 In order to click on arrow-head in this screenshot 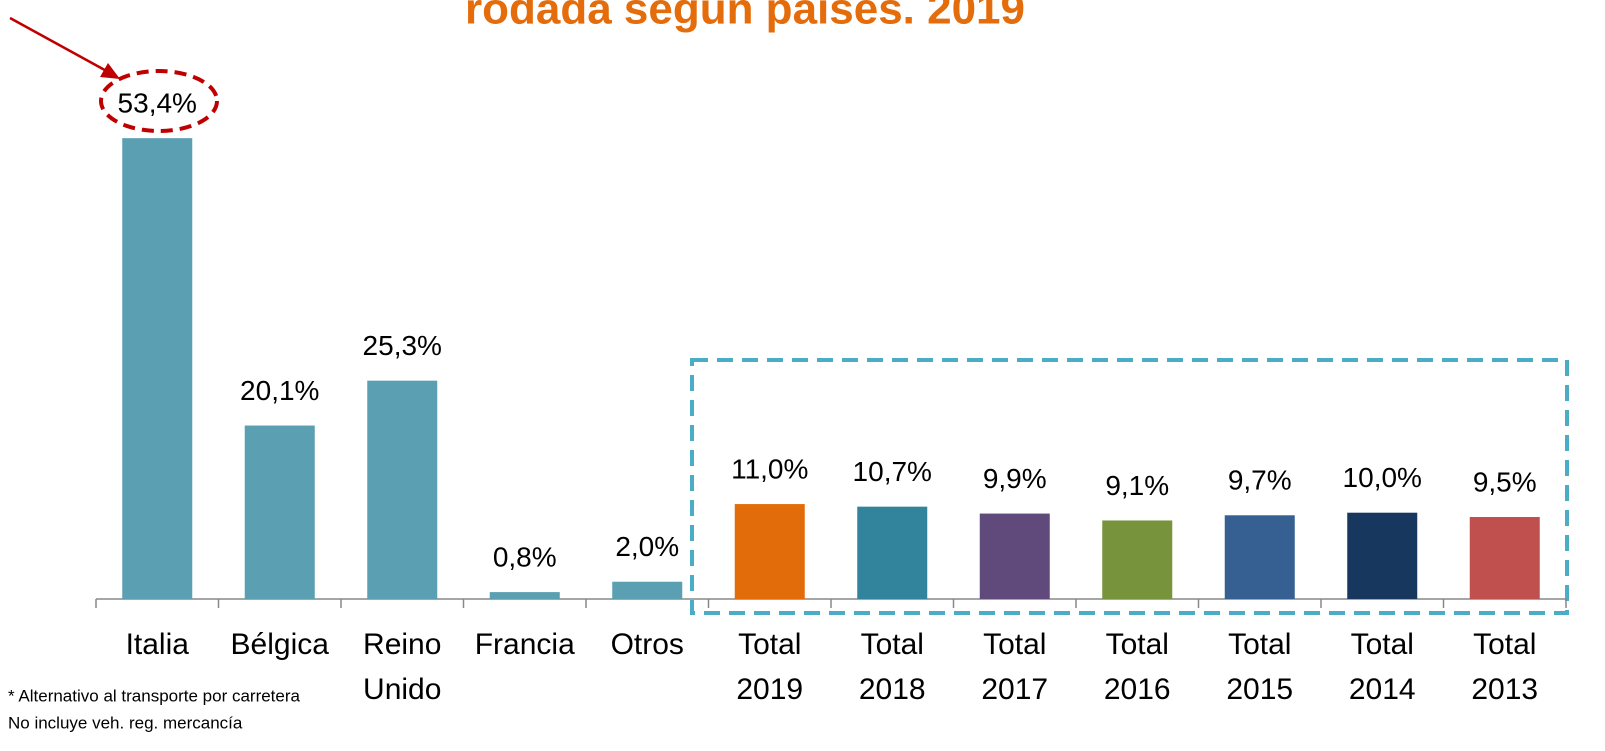, I will do `click(110, 71)`.